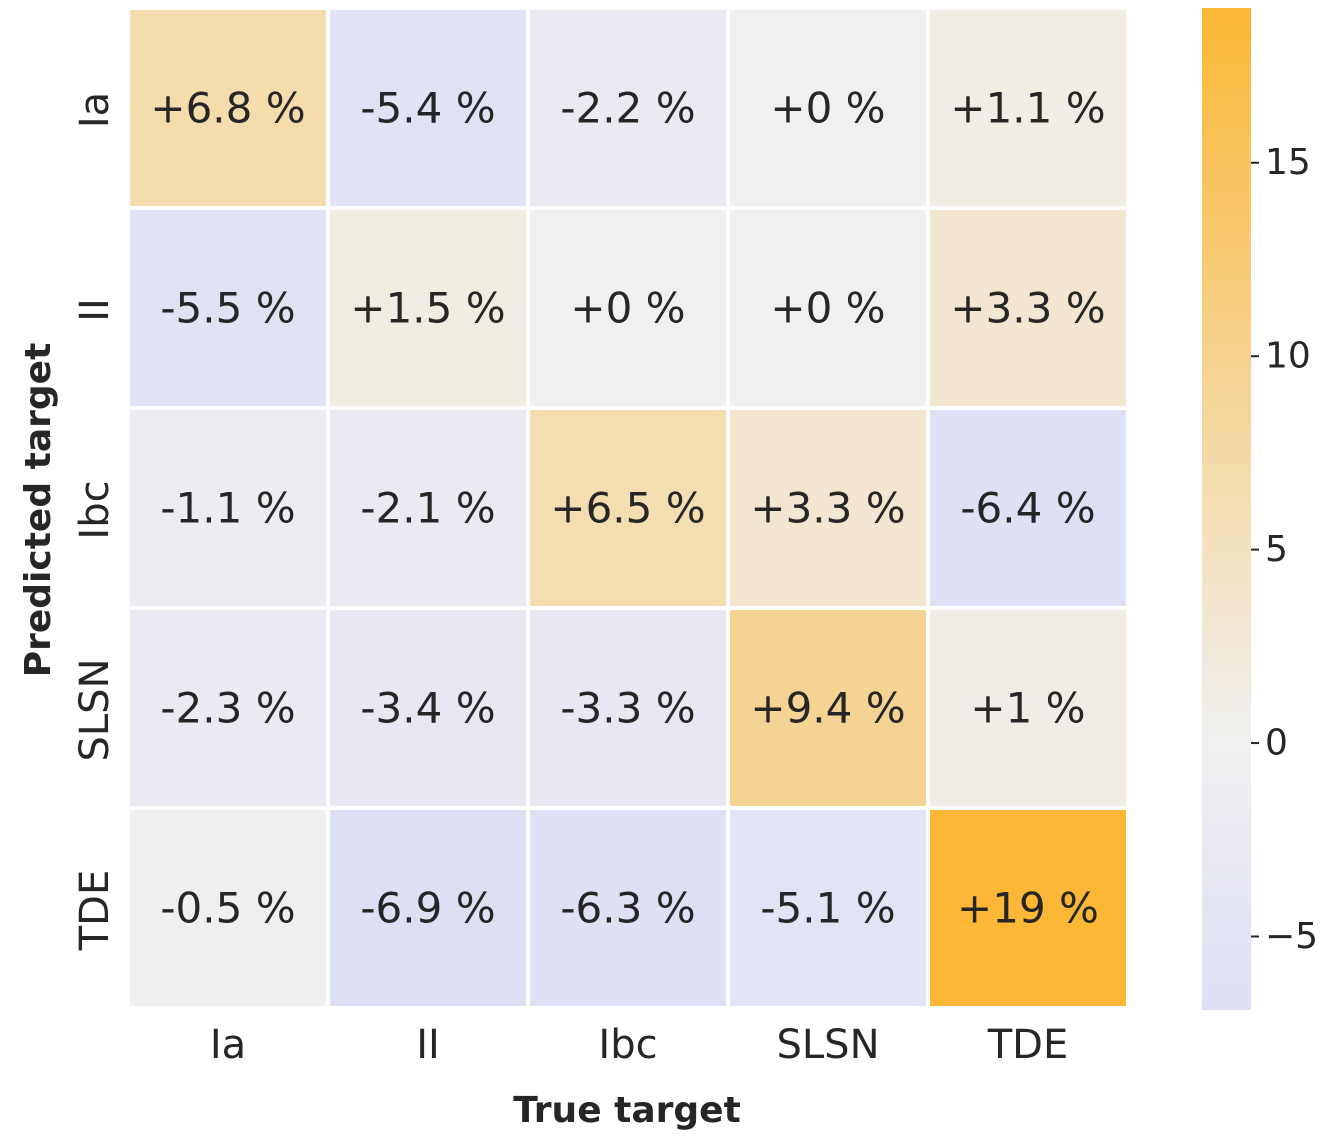 Image resolution: width=1331 pixels, height=1137 pixels. I want to click on y-tick-label: II, so click(95, 310).